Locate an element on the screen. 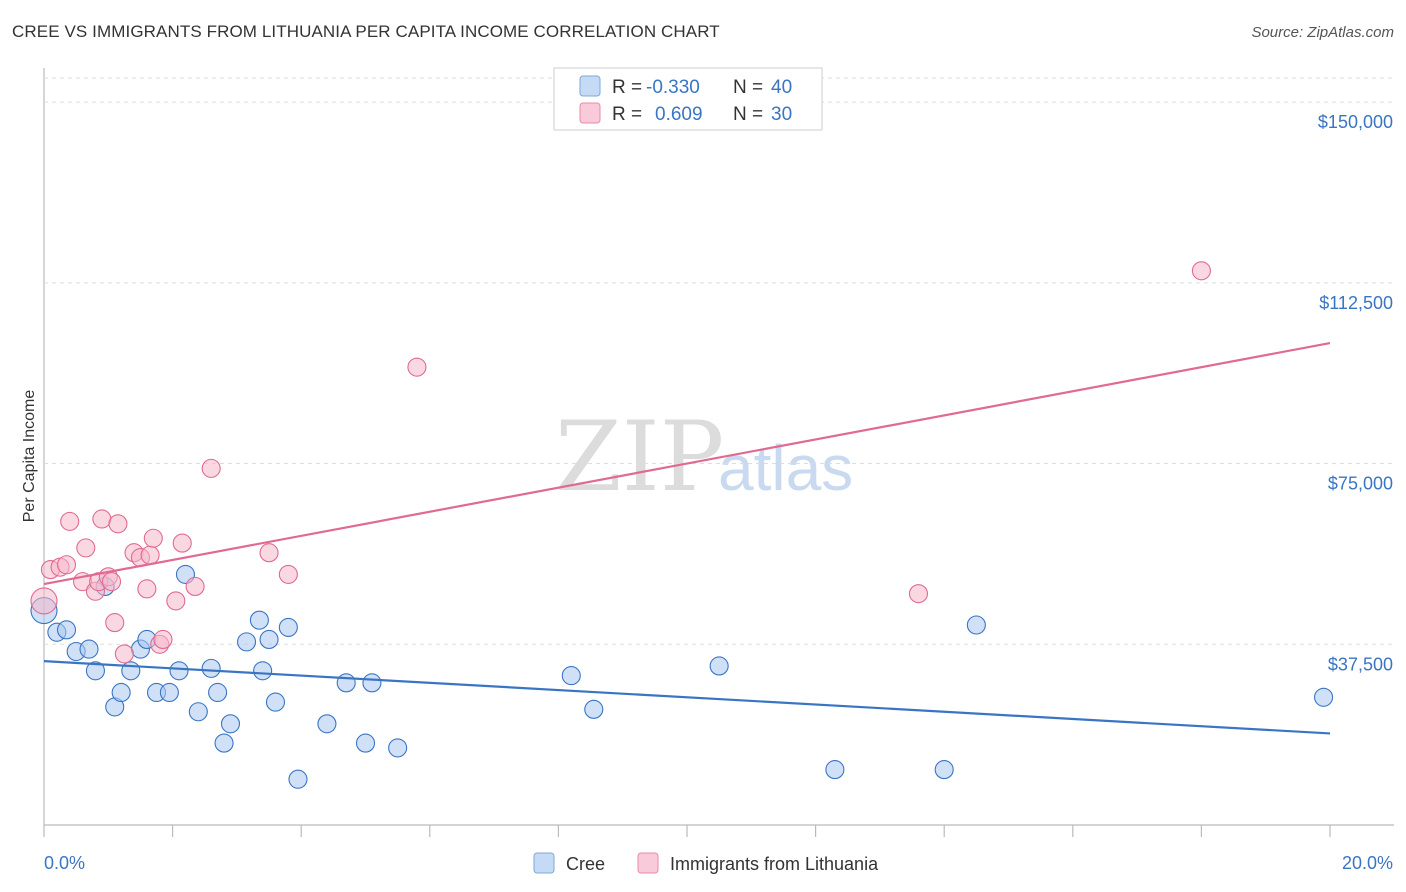 The image size is (1406, 892). bottom-legend-swatch-lithuania is located at coordinates (648, 863).